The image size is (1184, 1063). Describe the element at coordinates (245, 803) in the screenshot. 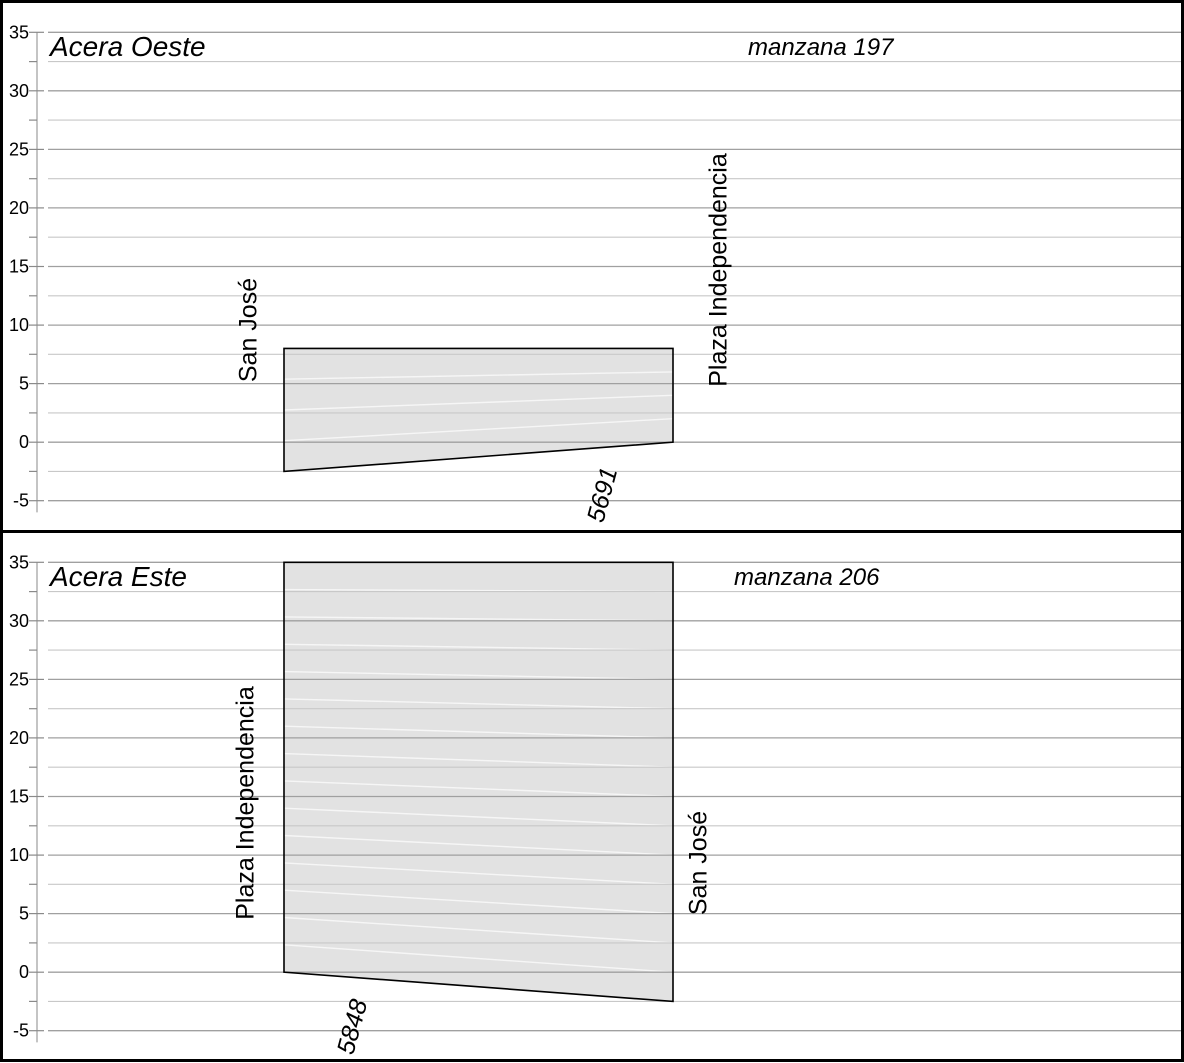

I see `street-label-left: Plaza Independencia` at that location.